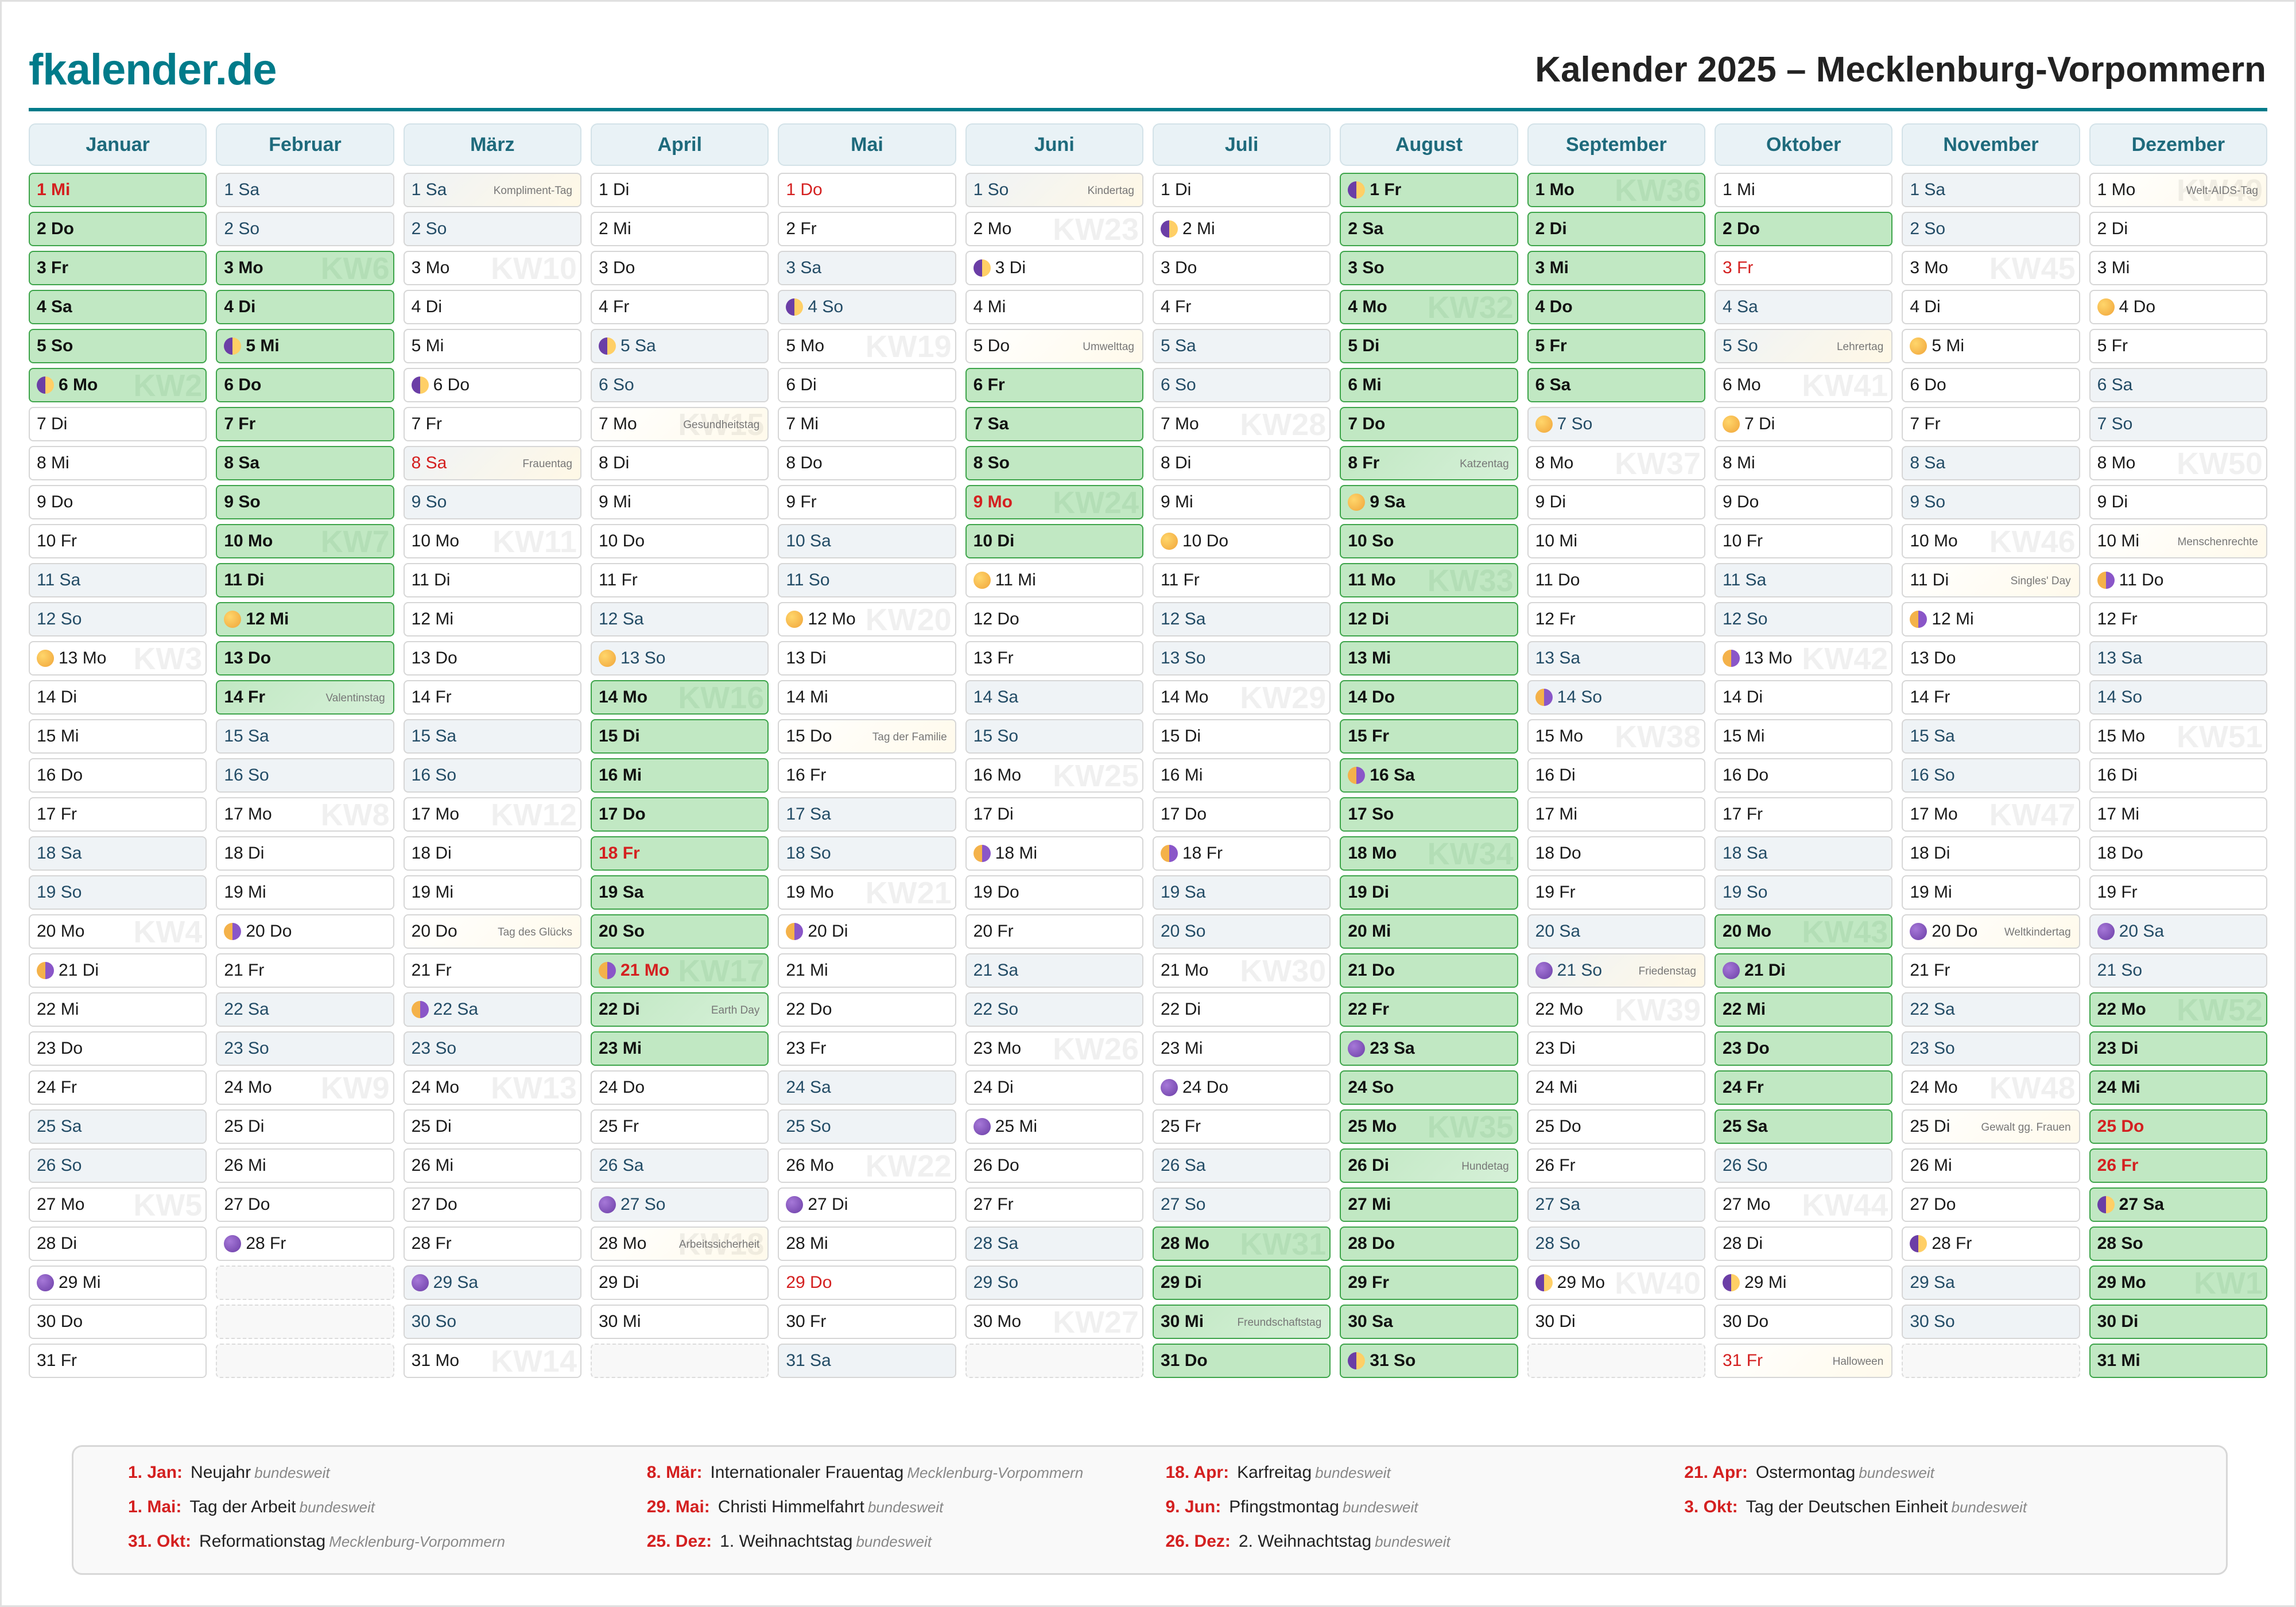 Image resolution: width=2296 pixels, height=1607 pixels. I want to click on day-cell: 5 Mo KW19, so click(867, 346).